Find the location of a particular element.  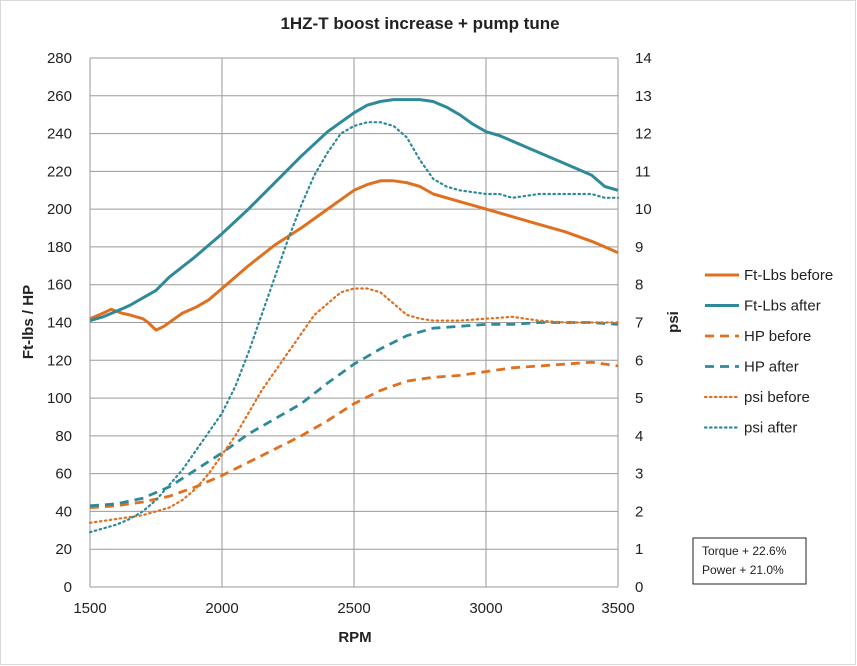

y-tick-label: 200 is located at coordinates (59, 209).